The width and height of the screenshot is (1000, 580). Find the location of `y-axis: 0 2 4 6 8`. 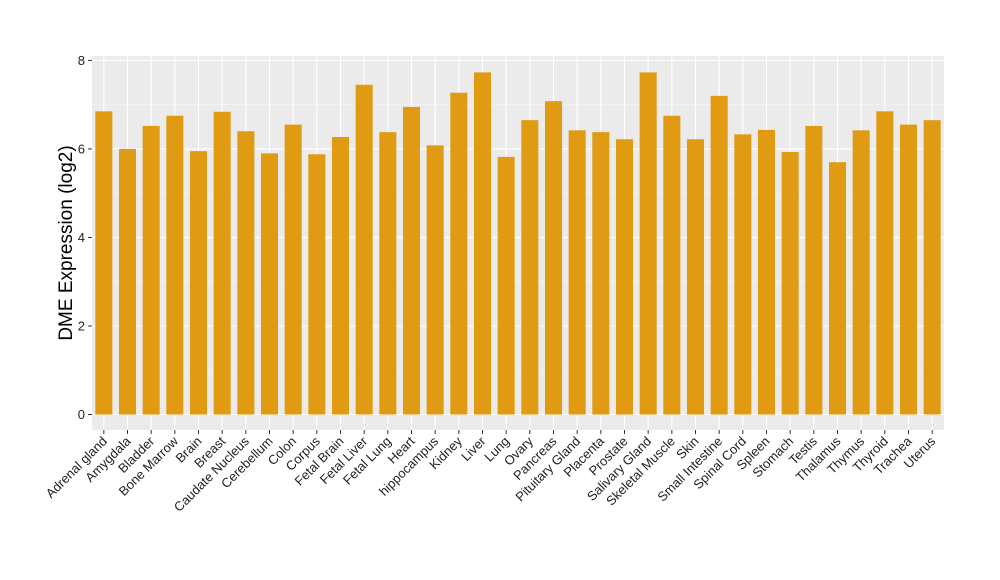

y-axis: 0 2 4 6 8 is located at coordinates (85, 237).